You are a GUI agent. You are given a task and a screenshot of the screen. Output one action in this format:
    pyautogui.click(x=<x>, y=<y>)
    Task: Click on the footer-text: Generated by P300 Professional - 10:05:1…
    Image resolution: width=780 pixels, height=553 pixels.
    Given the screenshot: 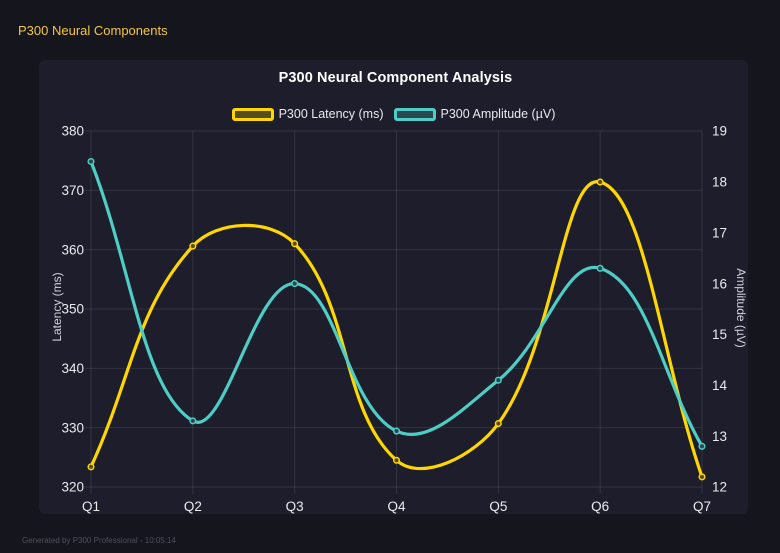 What is the action you would take?
    pyautogui.click(x=99, y=540)
    